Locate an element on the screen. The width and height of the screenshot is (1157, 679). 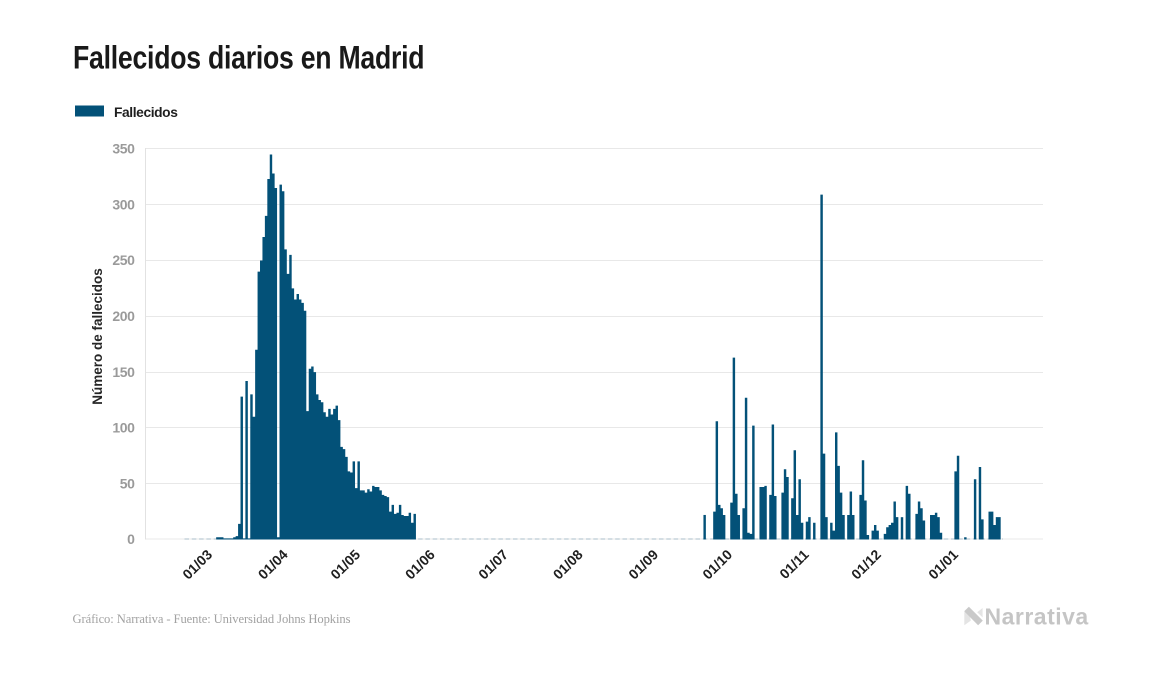
svg-text: 01/07 is located at coordinates (493, 564).